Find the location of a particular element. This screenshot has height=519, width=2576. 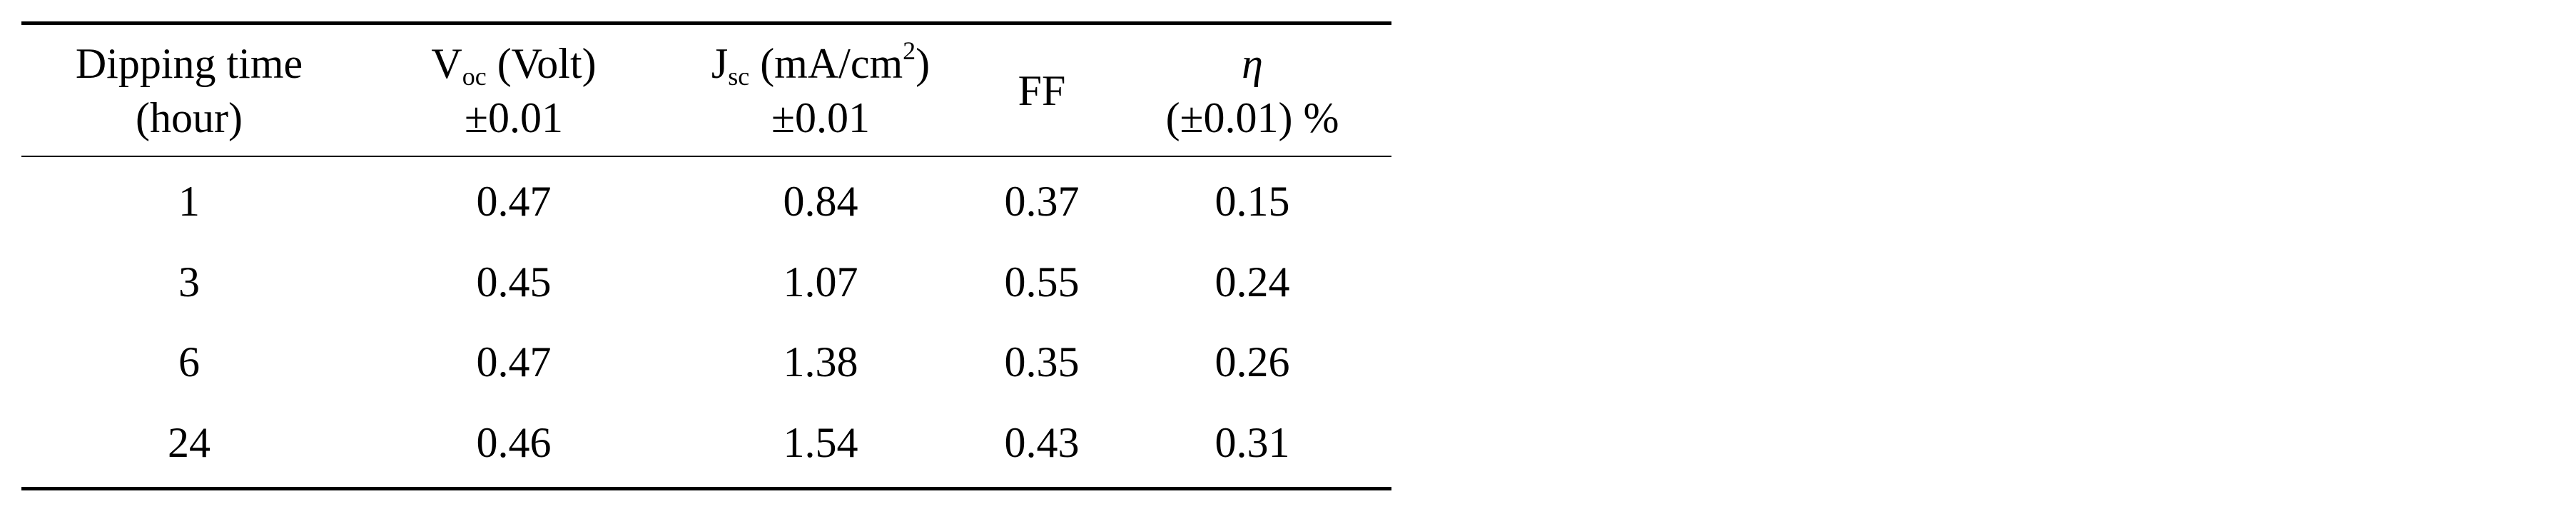

cell-jsc: 1.54 is located at coordinates (821, 442).